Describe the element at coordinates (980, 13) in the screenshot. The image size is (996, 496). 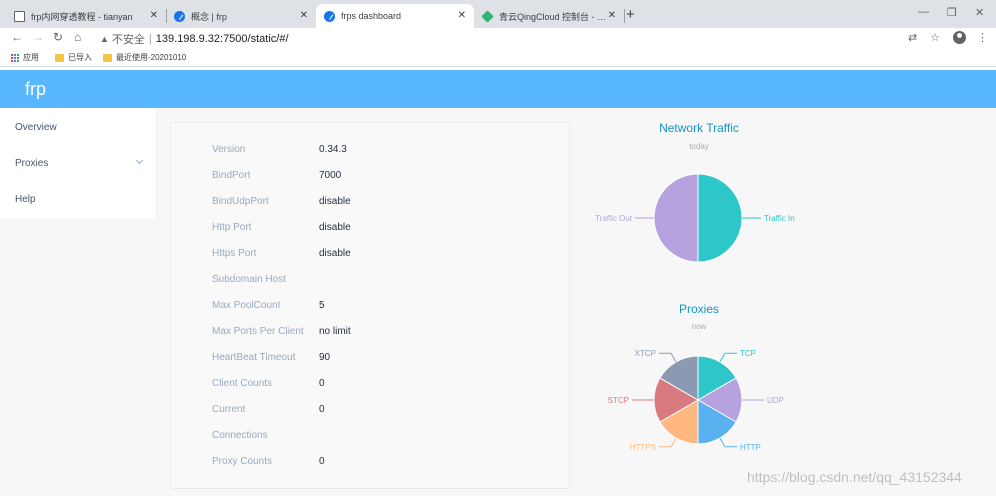
I see `window-close-icon: ✕` at that location.